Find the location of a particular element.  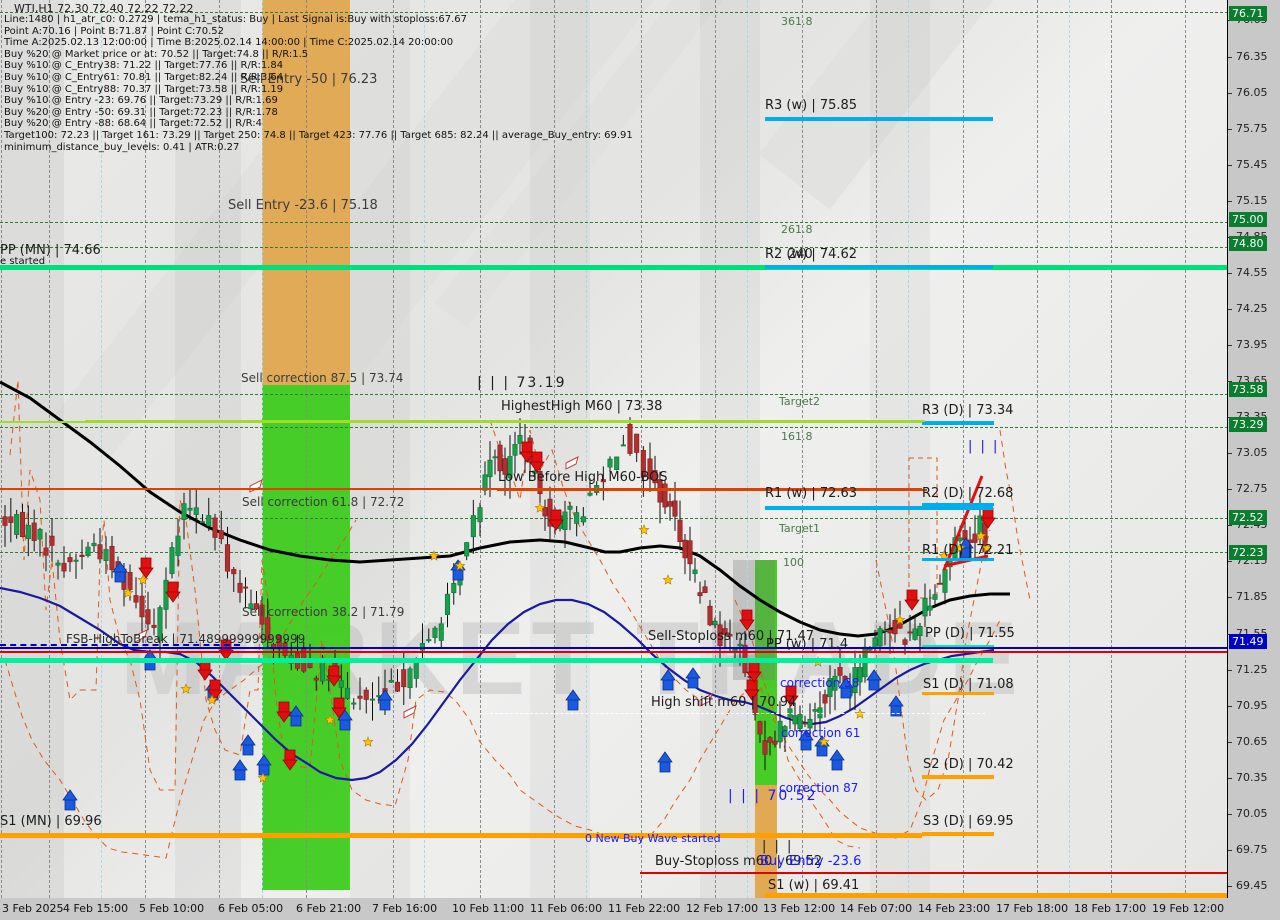

price-tick-label: 74.25 is located at coordinates (1252, 308).